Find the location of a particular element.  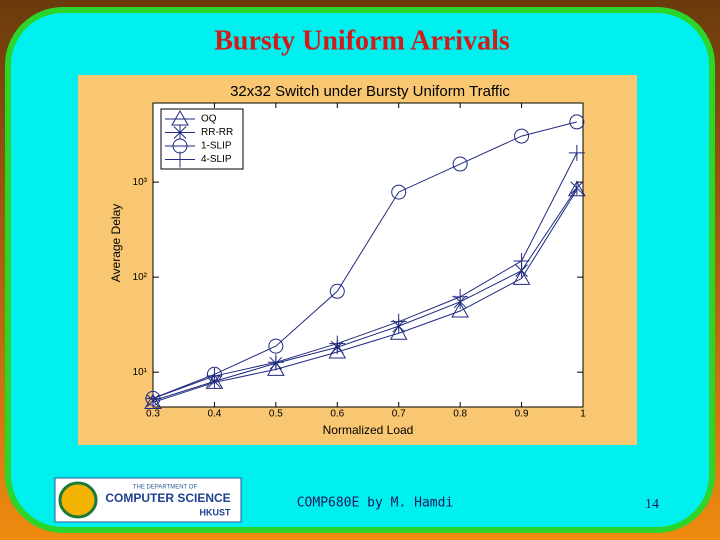

logo: THE DEPARTMENT OF COMPUTER SCIENCE HKUST is located at coordinates (148, 500).